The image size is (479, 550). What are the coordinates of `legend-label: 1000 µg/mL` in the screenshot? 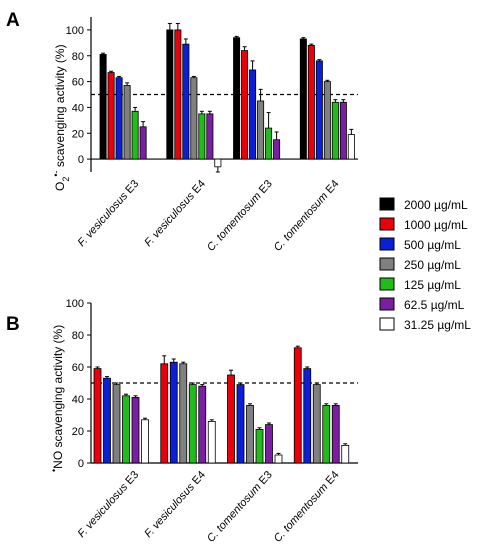 It's located at (436, 225).